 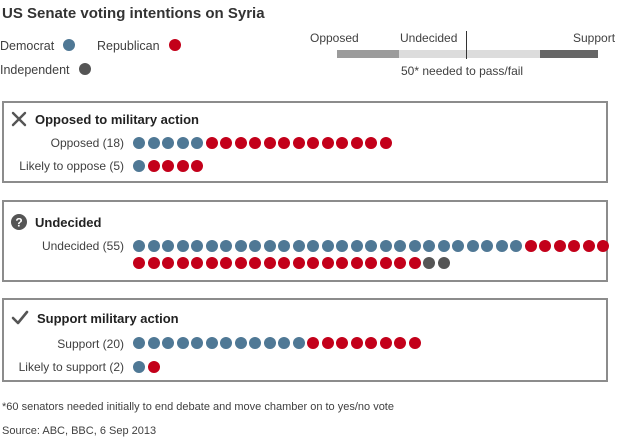 I want to click on legend-label-independent: Independent, so click(x=35, y=70).